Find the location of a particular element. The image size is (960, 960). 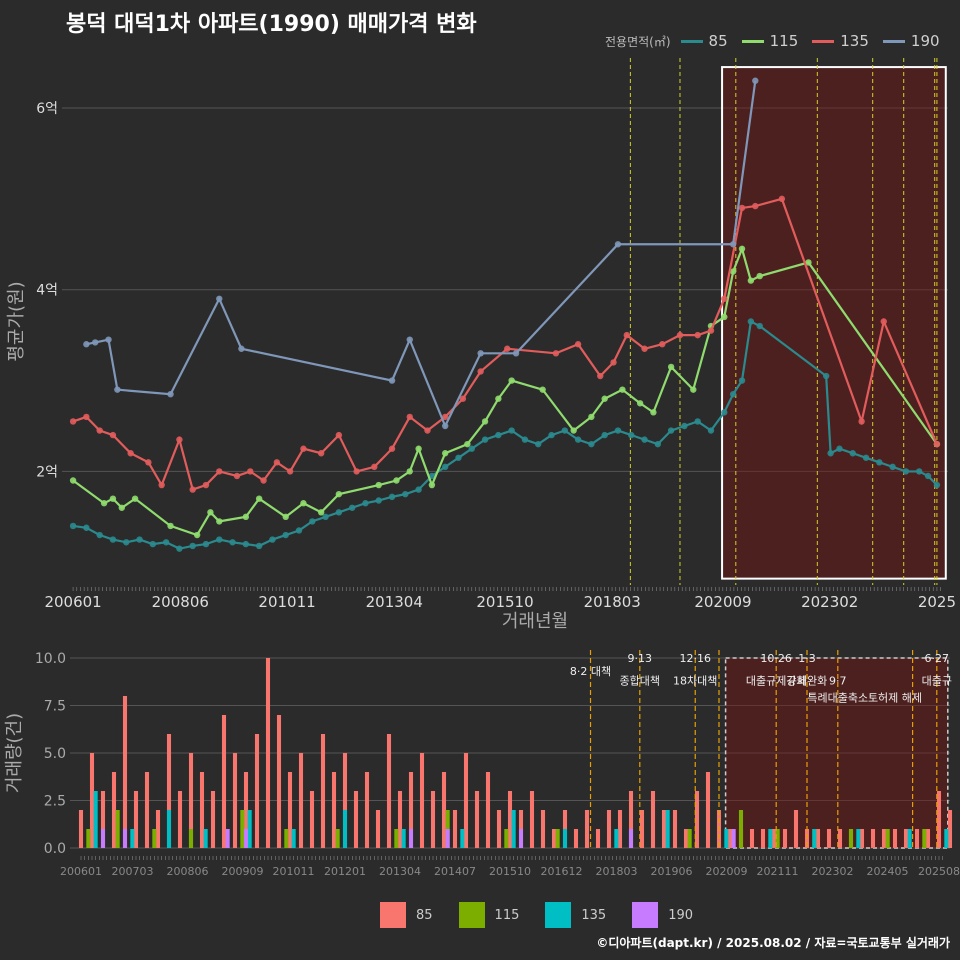

x-tick-label: 200806 is located at coordinates (187, 871).